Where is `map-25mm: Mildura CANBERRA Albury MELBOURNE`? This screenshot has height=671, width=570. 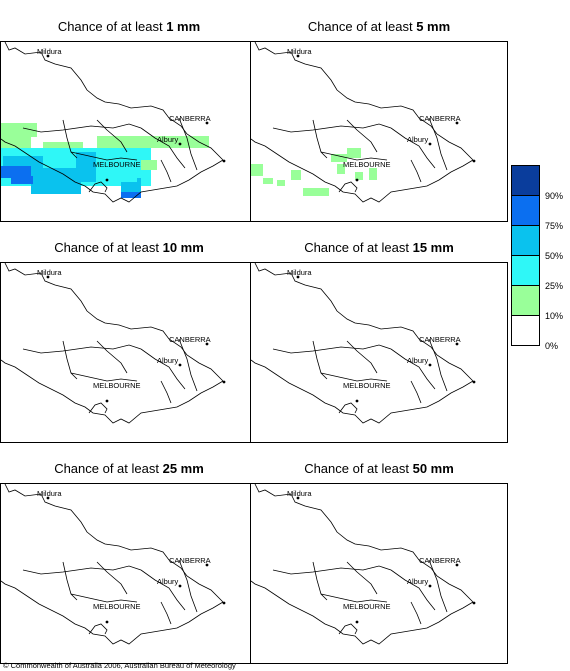 map-25mm: Mildura CANBERRA Albury MELBOURNE is located at coordinates (129, 573).